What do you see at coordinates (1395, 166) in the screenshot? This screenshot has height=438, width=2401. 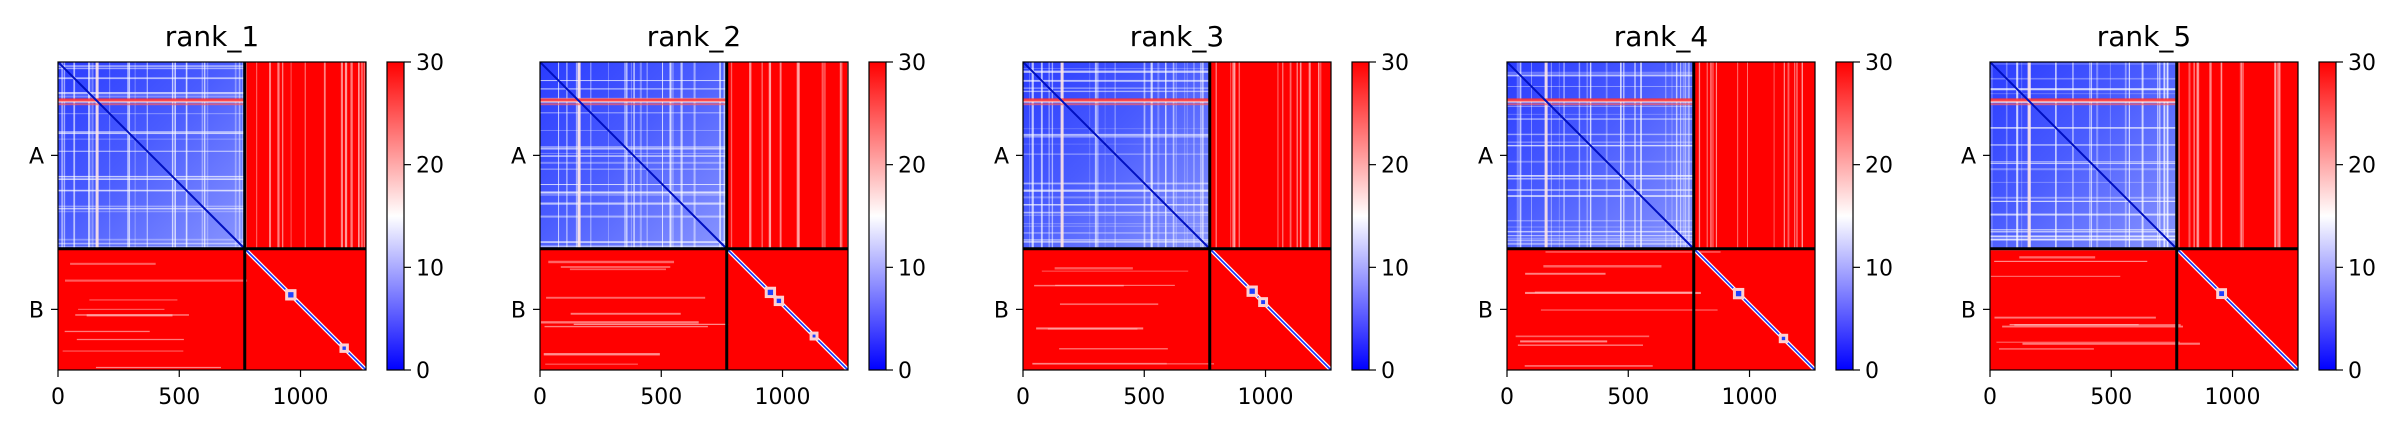 I see `colorbar-tick-label: 20` at bounding box center [1395, 166].